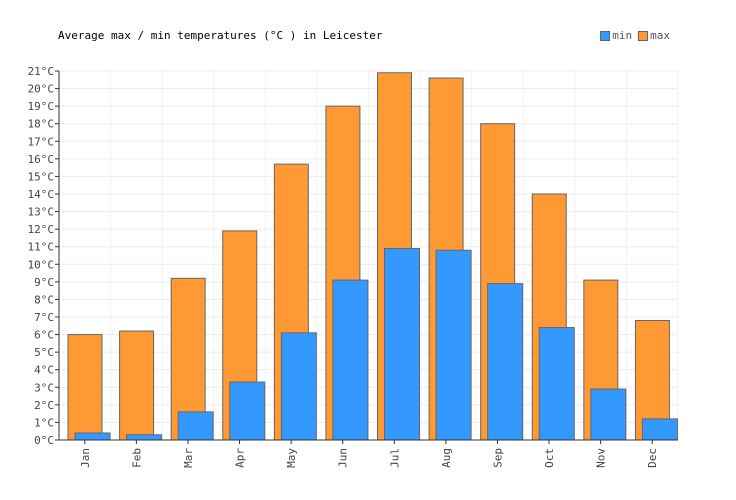  What do you see at coordinates (41, 71) in the screenshot?
I see `y-tick-label: 21°C` at bounding box center [41, 71].